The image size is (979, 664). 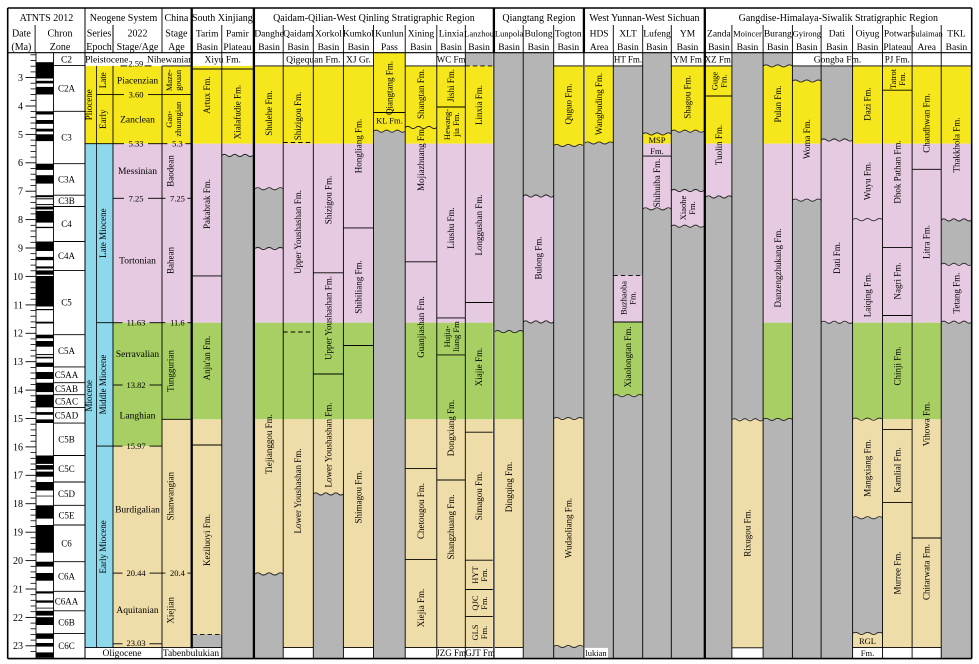 I want to click on svg-text: 2022, so click(x=138, y=34).